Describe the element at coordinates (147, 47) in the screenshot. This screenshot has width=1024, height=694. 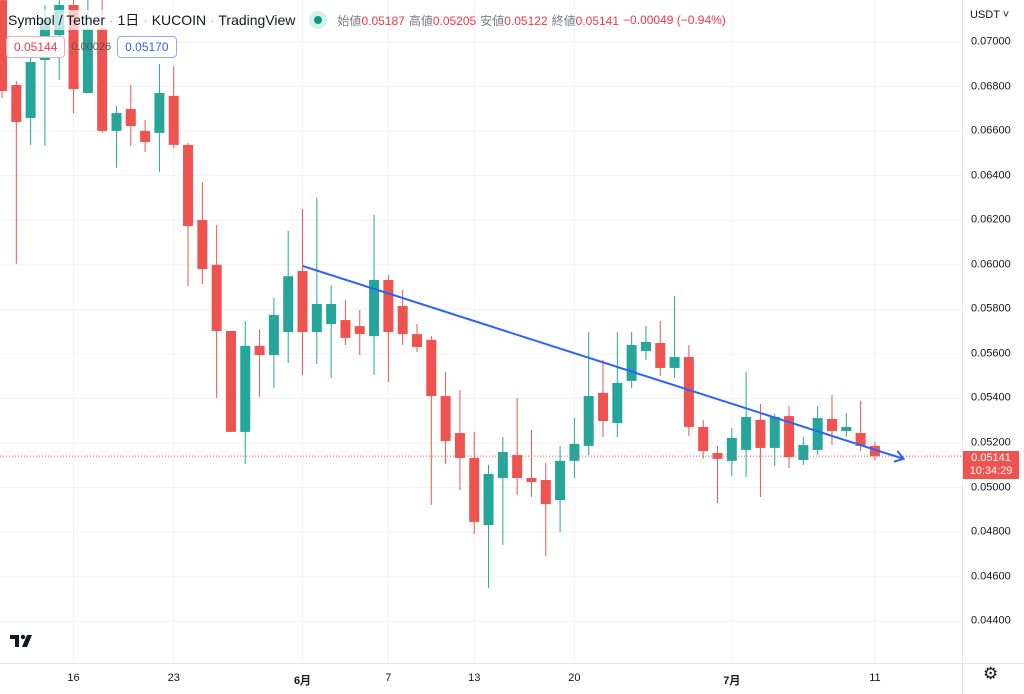
I see `buy-button: 0.05170` at that location.